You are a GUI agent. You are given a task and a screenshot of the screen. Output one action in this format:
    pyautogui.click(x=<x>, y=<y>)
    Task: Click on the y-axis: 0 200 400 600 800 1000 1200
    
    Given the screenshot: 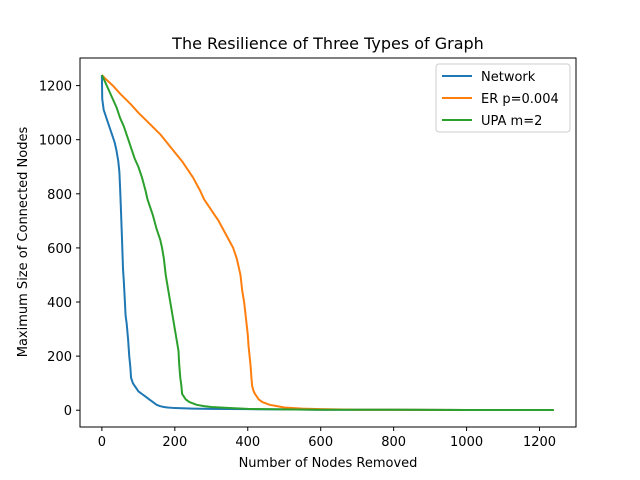 What is the action you would take?
    pyautogui.click(x=59, y=249)
    